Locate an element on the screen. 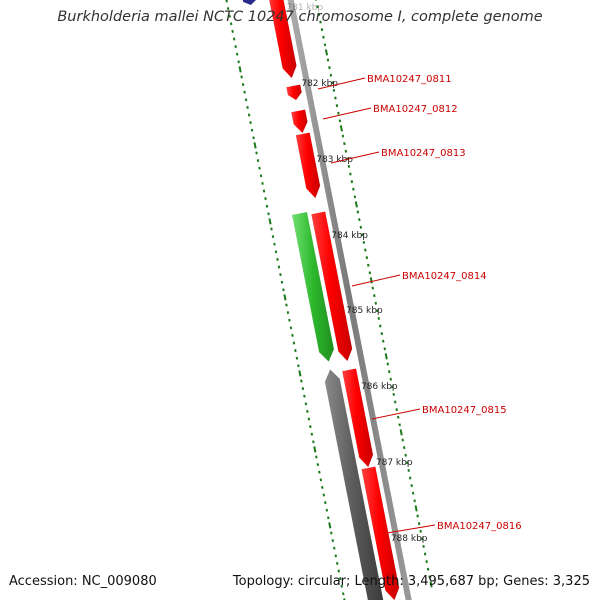 Image resolution: width=600 pixels, height=600 pixels. gene-label: BMA10247_0811 is located at coordinates (409, 79).